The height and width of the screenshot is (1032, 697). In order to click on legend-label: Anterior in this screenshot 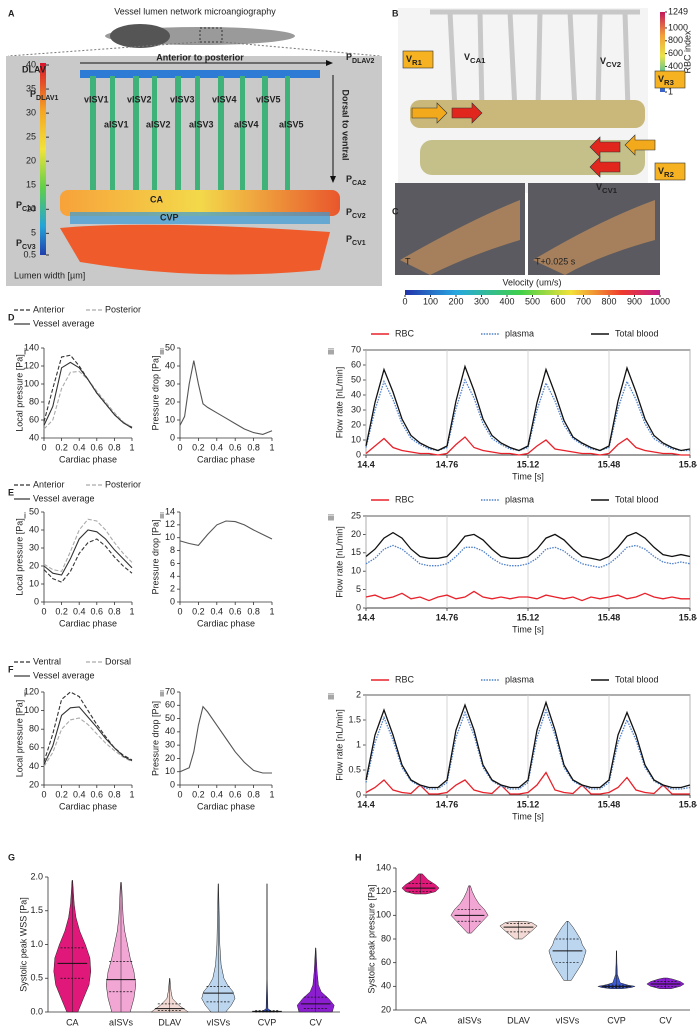, I will do `click(49, 309)`.